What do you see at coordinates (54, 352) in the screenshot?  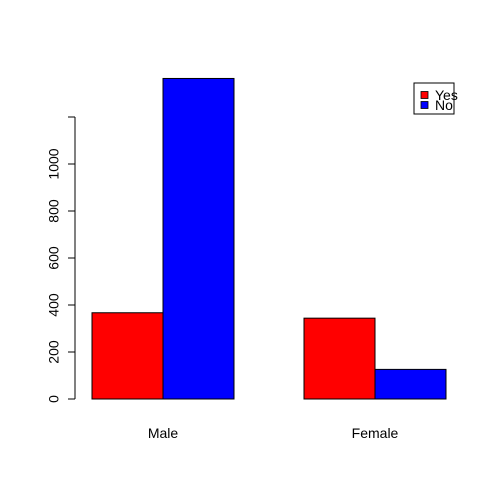 I see `y-tick-label: 200` at bounding box center [54, 352].